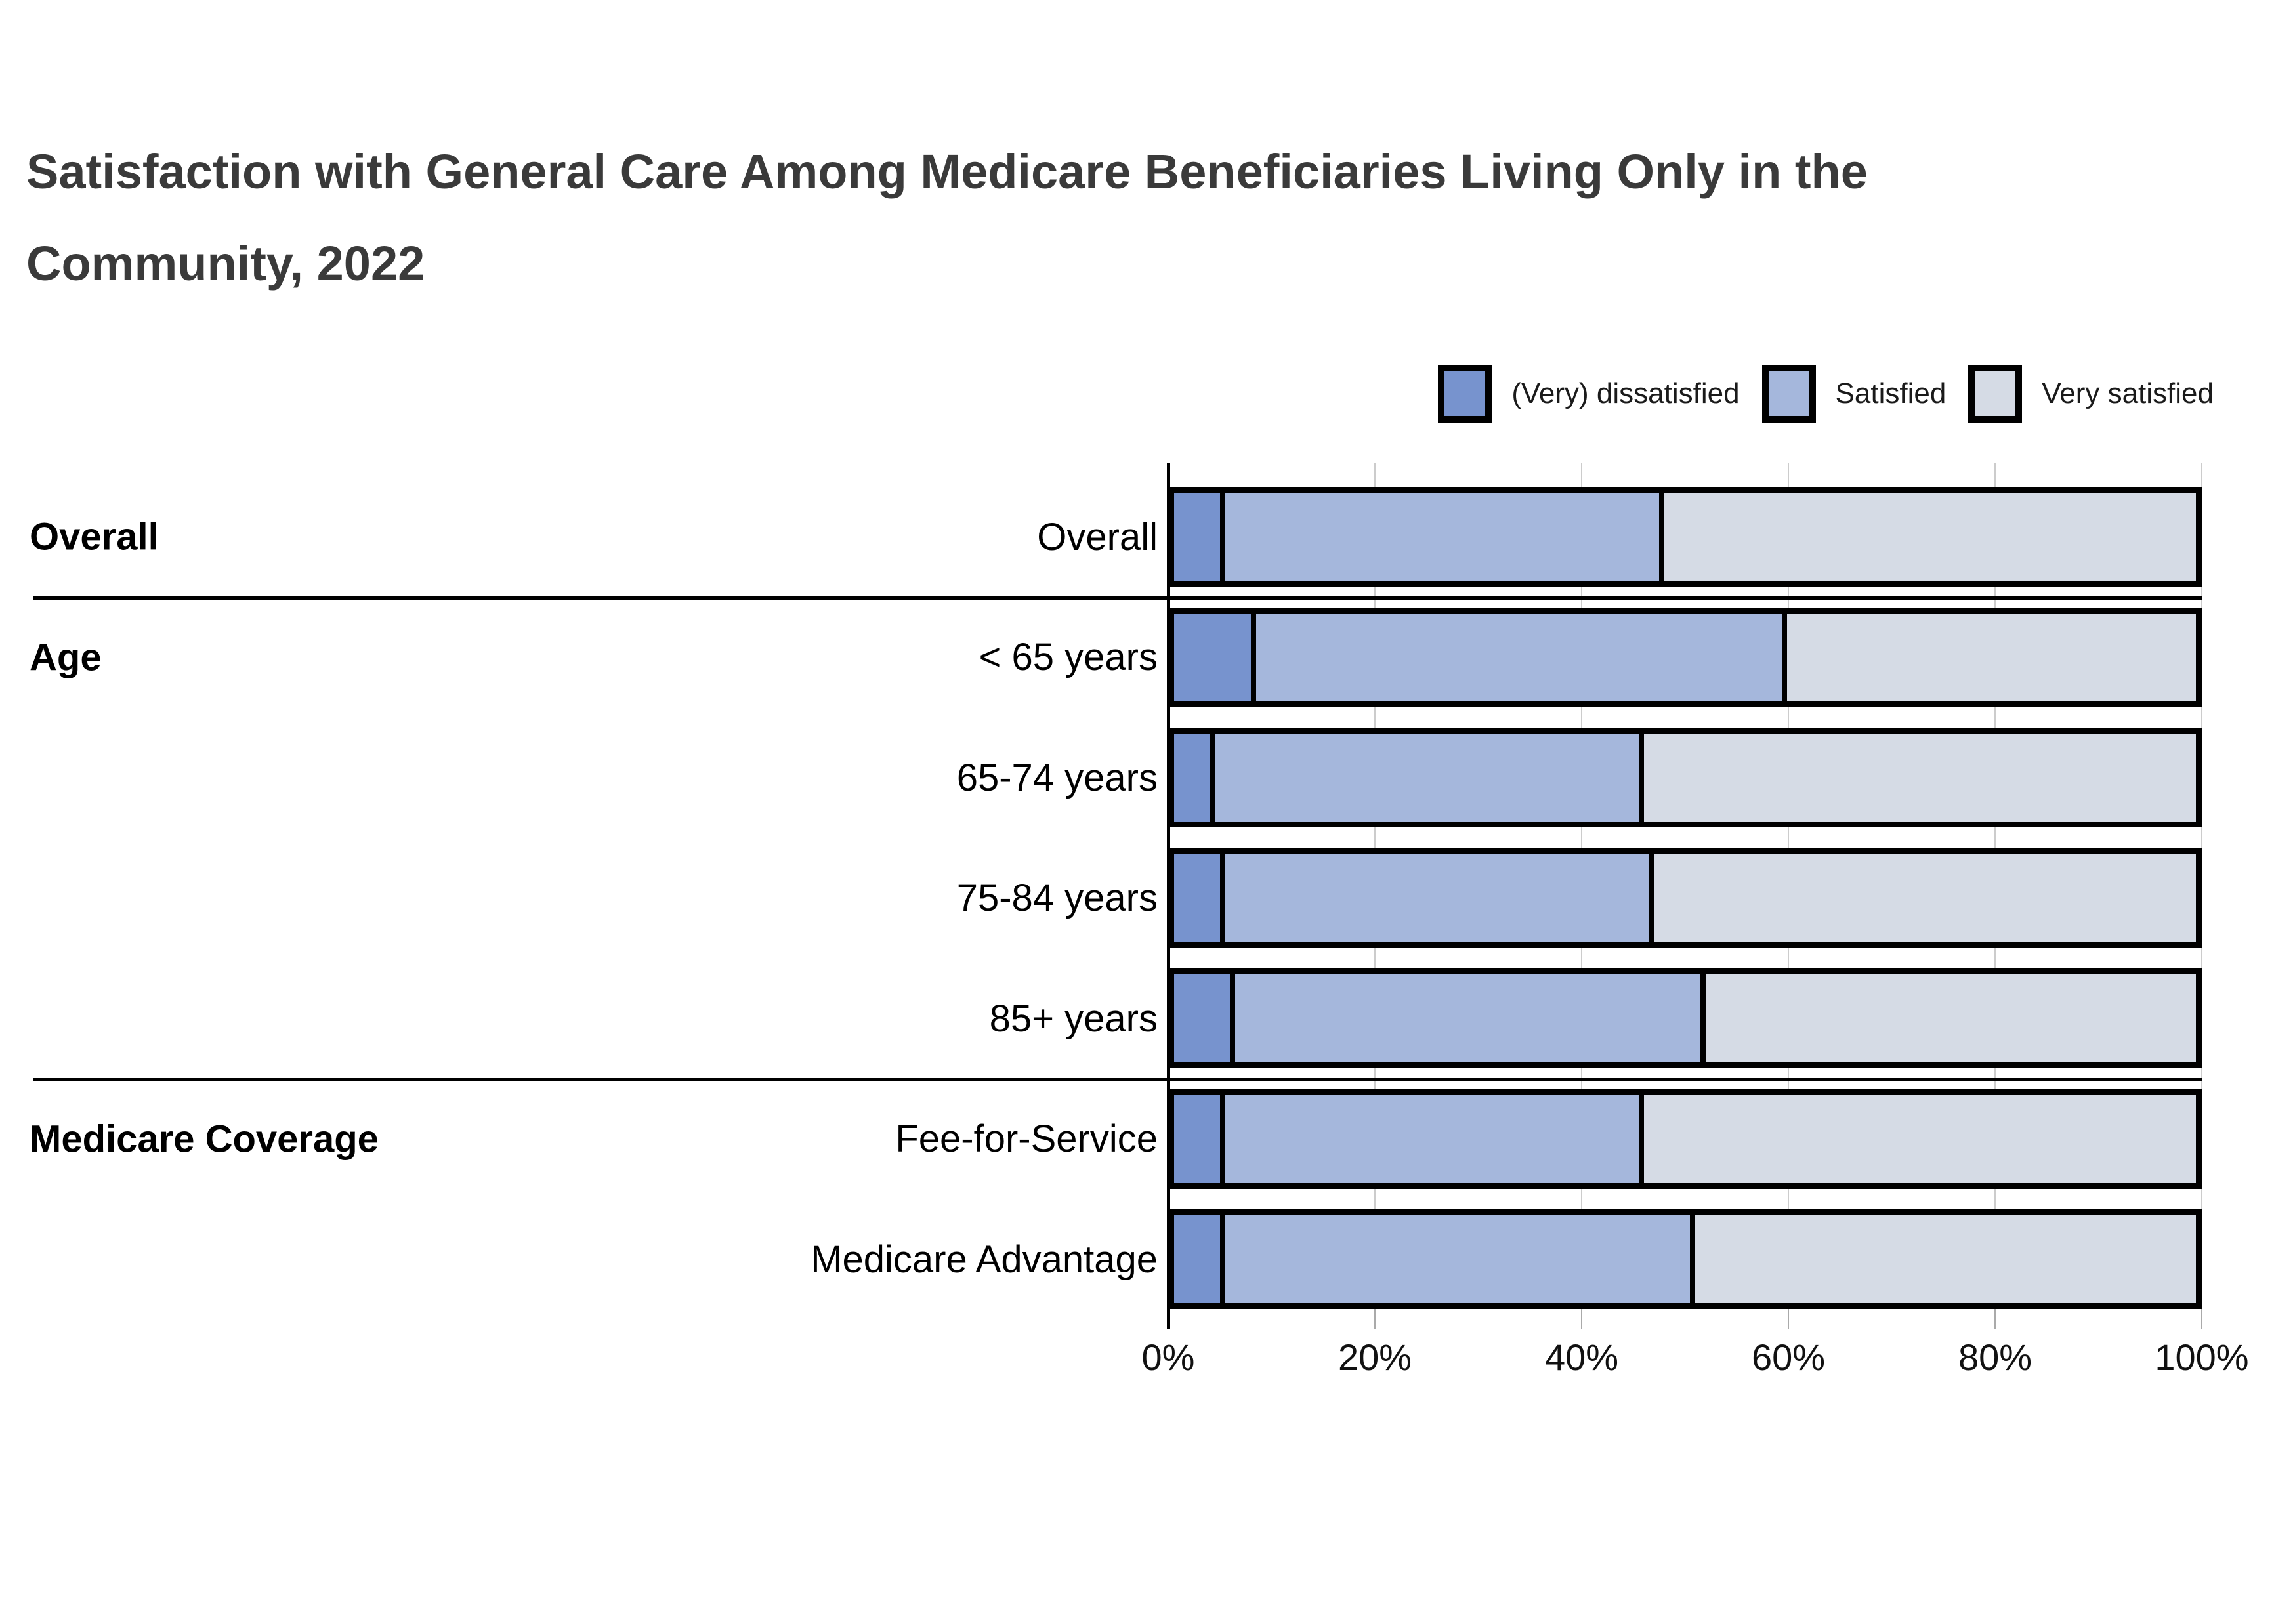 The image size is (2274, 1624). What do you see at coordinates (1026, 1138) in the screenshot?
I see `row-label: Fee-for-Service` at bounding box center [1026, 1138].